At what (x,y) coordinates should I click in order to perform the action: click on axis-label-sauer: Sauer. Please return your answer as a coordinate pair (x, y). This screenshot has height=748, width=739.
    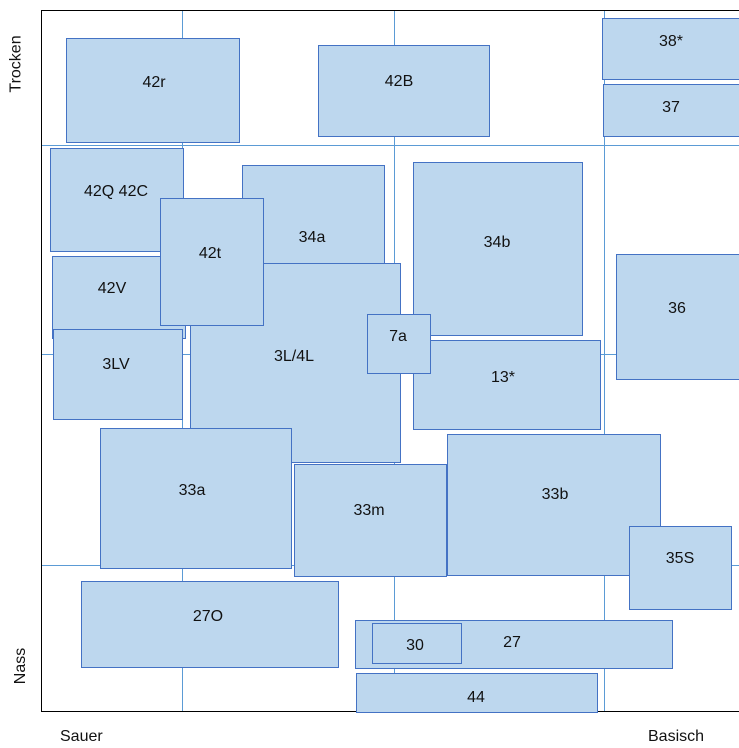
    Looking at the image, I should click on (81, 736).